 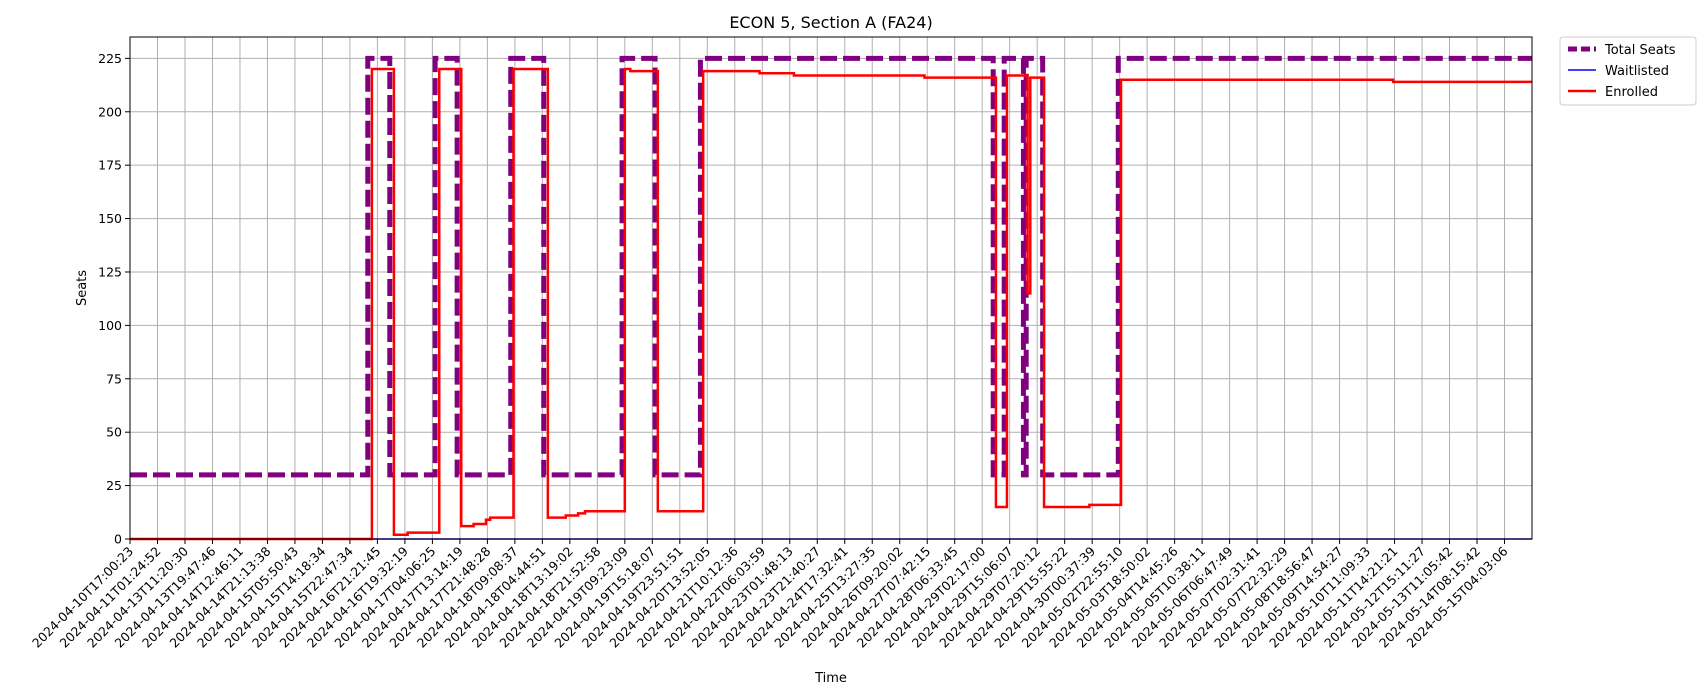 What do you see at coordinates (114, 378) in the screenshot?
I see `y-tick-label: 75` at bounding box center [114, 378].